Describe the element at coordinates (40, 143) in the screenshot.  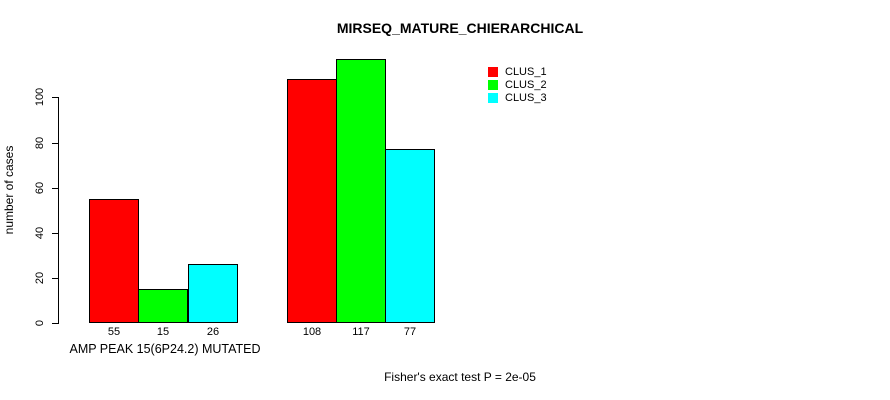
I see `y-axis-tick-label: 80` at that location.